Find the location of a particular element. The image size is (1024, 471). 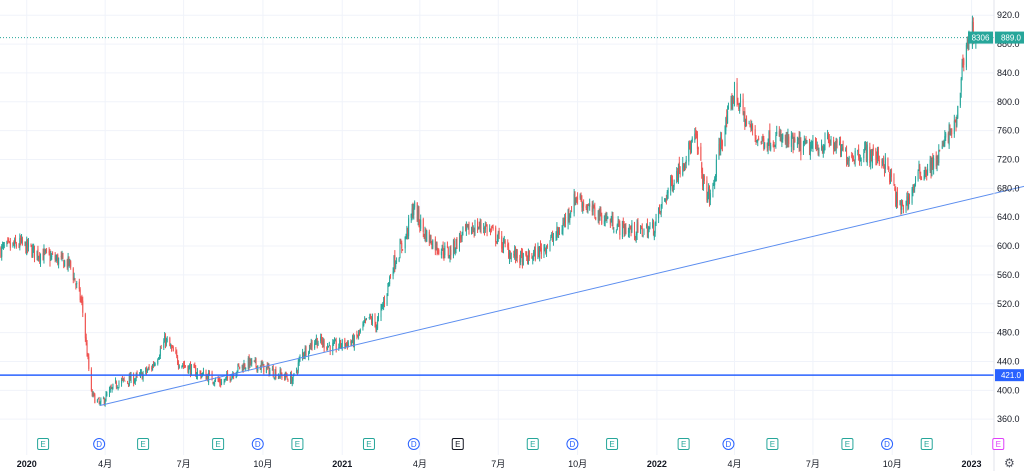

price-badges: 421.0 8306 889.0 is located at coordinates (996, 206).